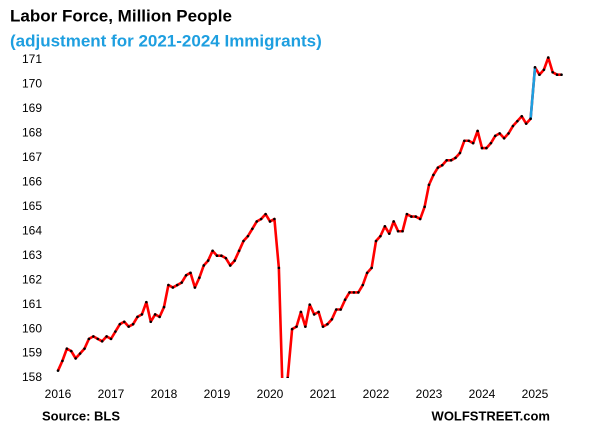 Image resolution: width=591 pixels, height=428 pixels. What do you see at coordinates (217, 394) in the screenshot?
I see `x-tick-label: 2019` at bounding box center [217, 394].